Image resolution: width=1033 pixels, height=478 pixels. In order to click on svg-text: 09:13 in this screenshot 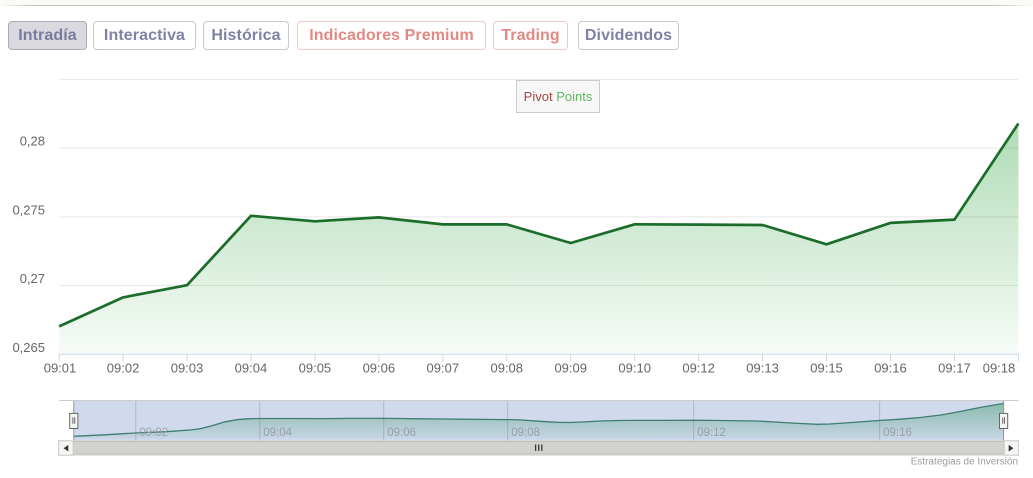, I will do `click(762, 368)`.